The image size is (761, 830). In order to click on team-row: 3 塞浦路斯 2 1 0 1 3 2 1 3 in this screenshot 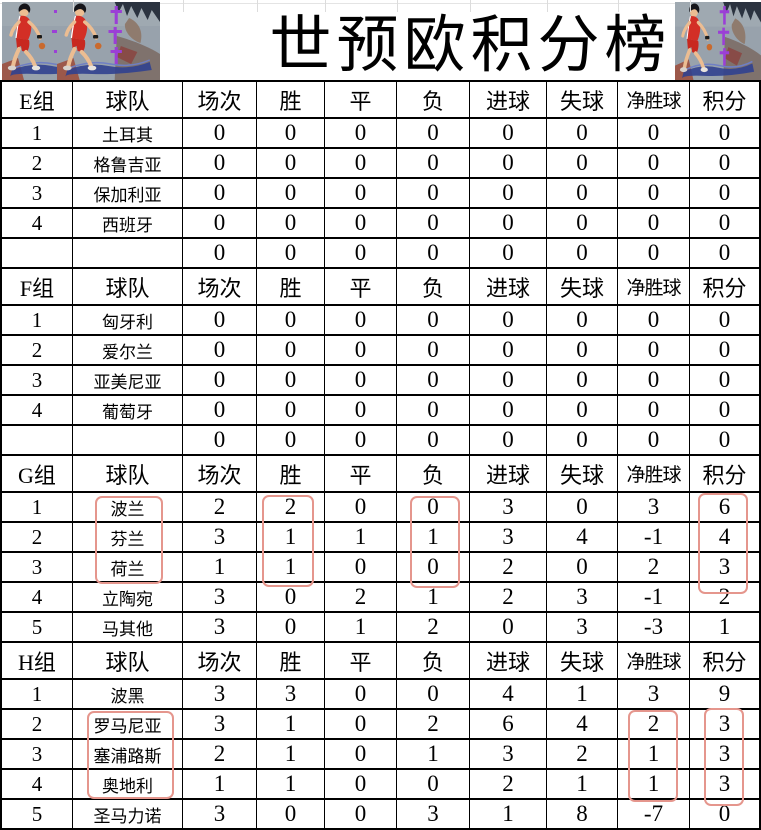, I will do `click(380, 755)`.